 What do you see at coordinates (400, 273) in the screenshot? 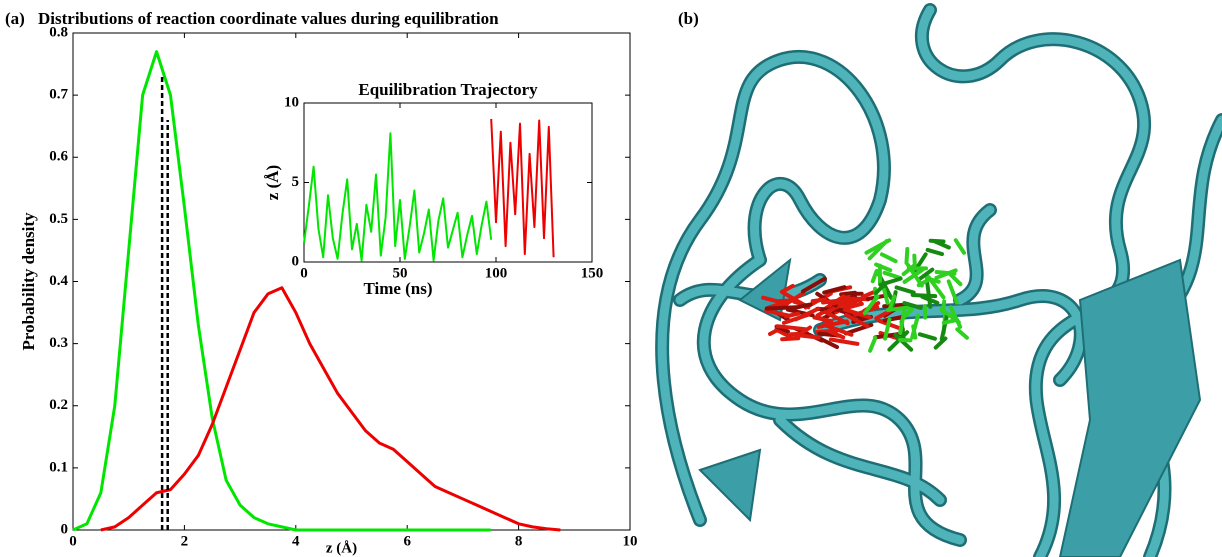
I see `x-tick-label: 50` at bounding box center [400, 273].